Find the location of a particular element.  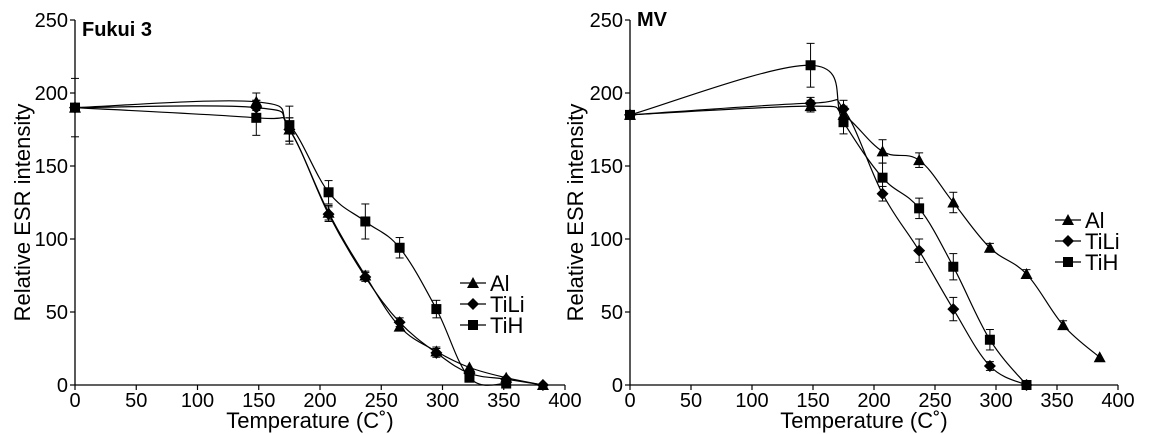

panel-title: MV is located at coordinates (652, 20).